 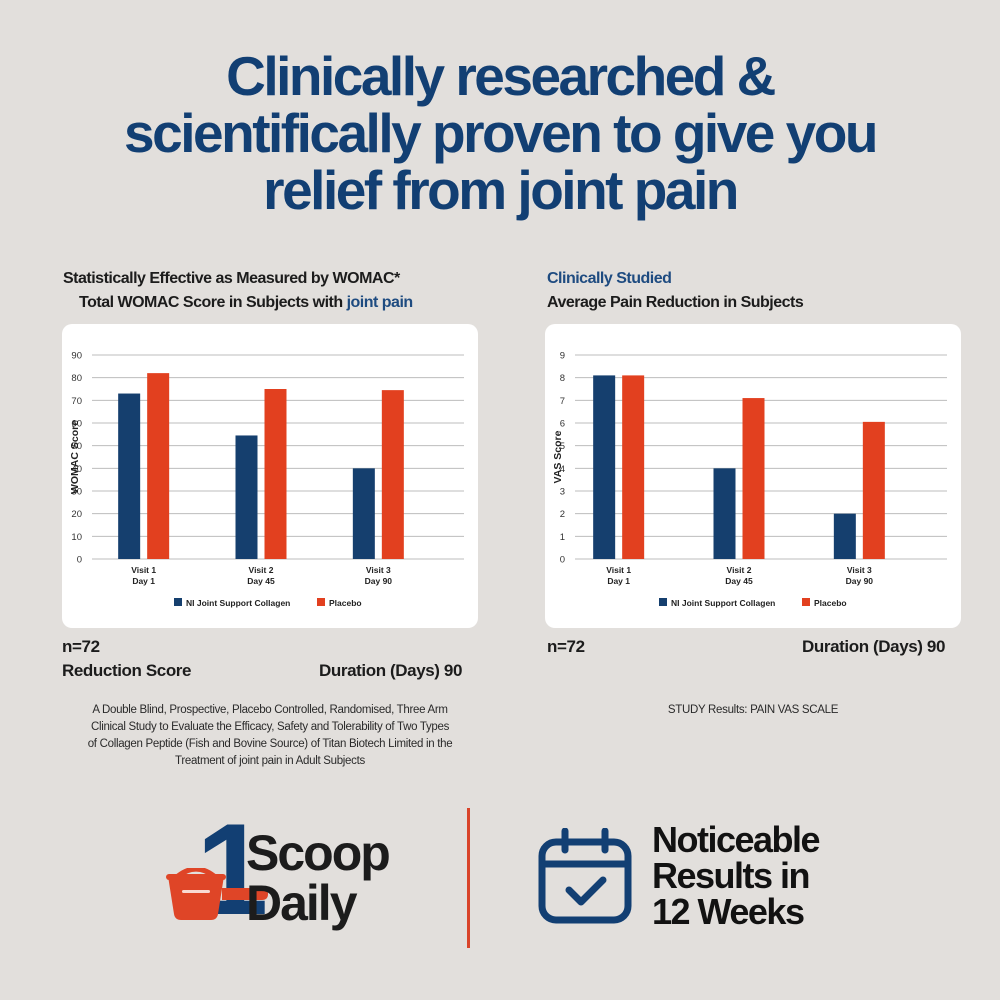 What do you see at coordinates (562, 514) in the screenshot?
I see `y-tick-label: 2` at bounding box center [562, 514].